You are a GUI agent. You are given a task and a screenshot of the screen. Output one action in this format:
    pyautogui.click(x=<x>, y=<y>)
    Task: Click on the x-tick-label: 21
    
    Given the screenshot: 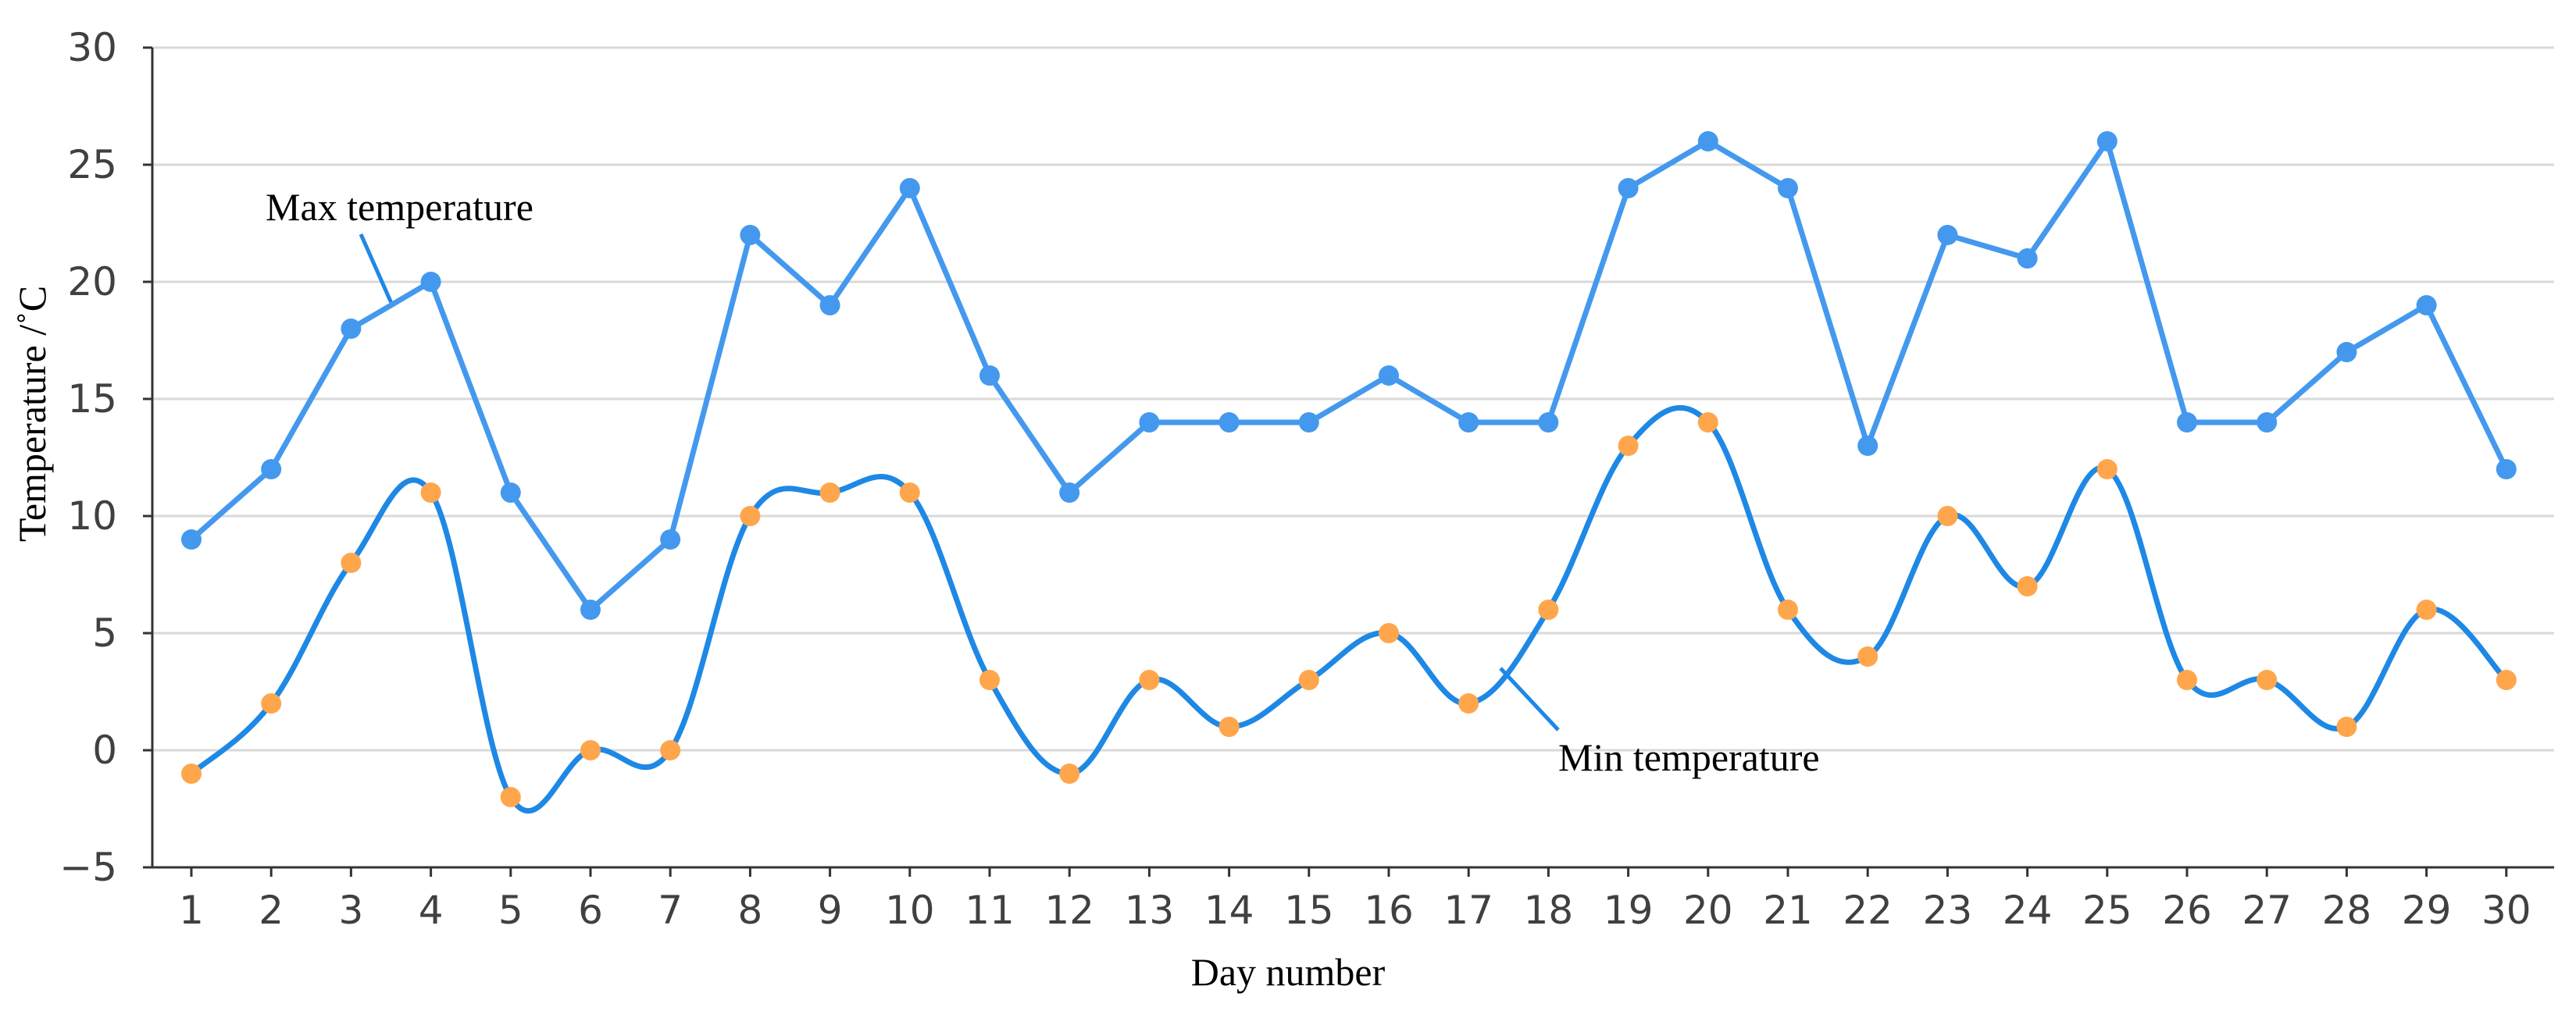 What is the action you would take?
    pyautogui.click(x=1788, y=910)
    